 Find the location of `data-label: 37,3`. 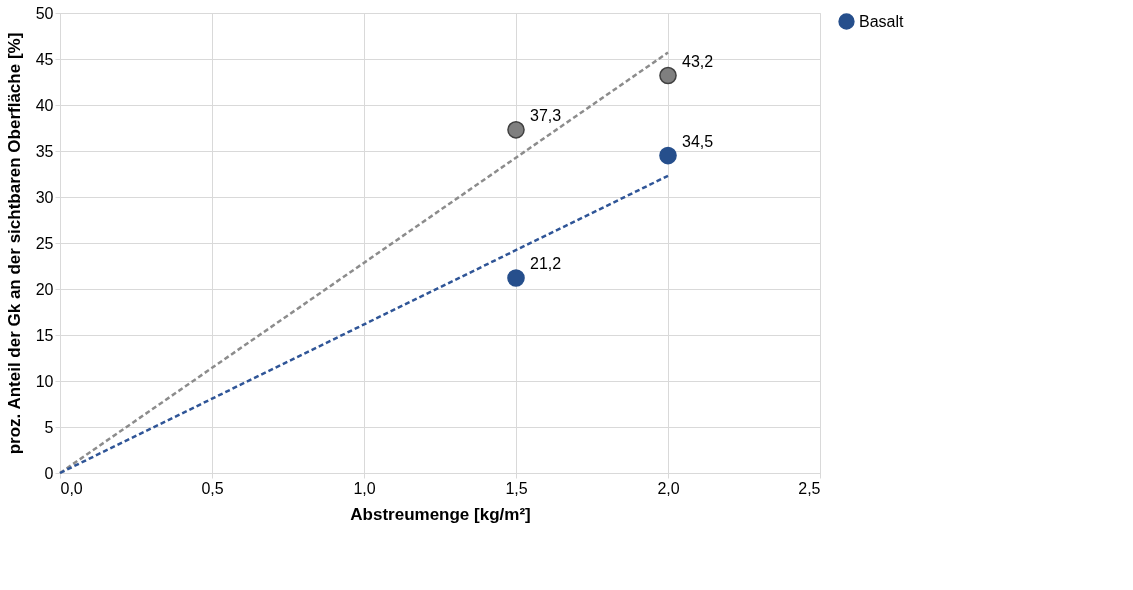

data-label: 37,3 is located at coordinates (546, 115).